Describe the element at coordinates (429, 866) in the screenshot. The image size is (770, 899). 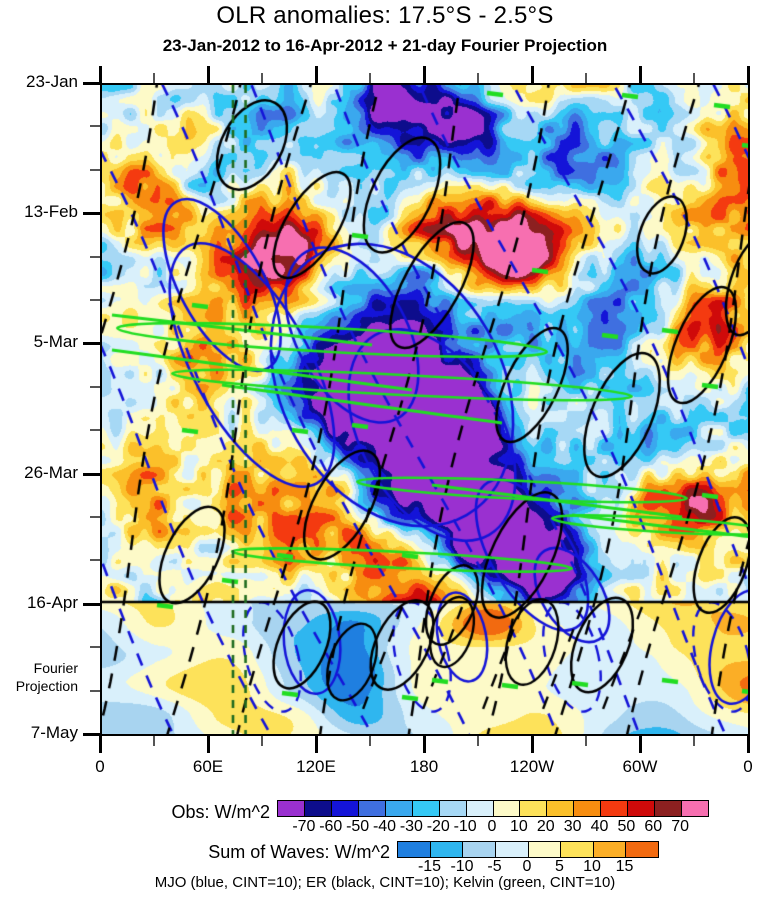
I see `colorbar-tick-0: -15` at that location.